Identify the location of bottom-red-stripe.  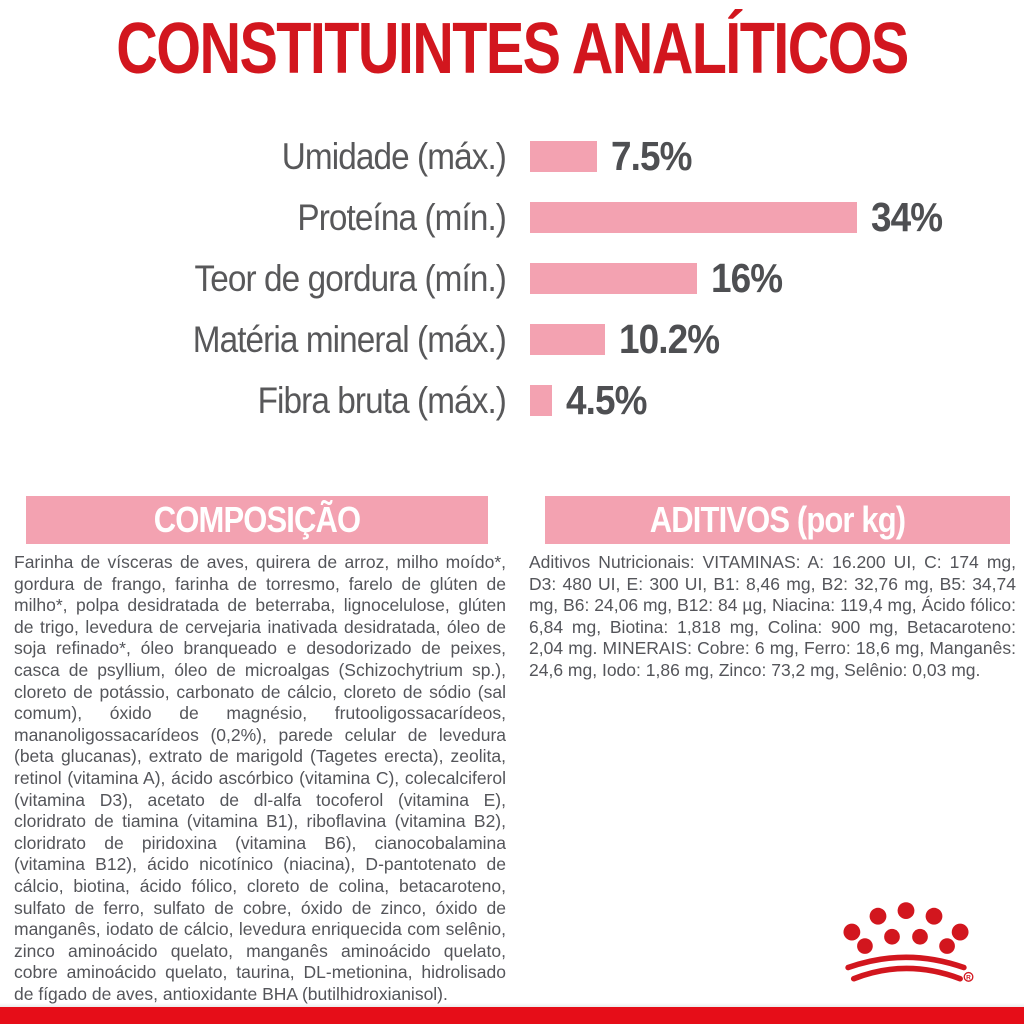
(512, 1013).